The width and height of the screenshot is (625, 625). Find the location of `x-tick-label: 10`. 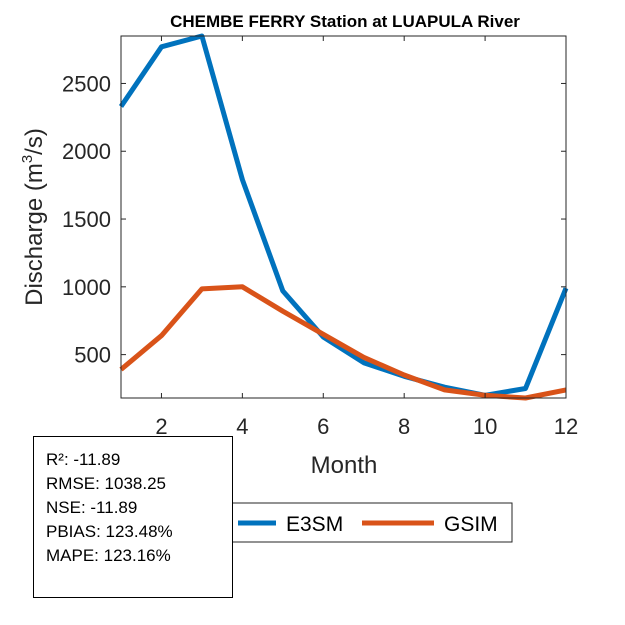

x-tick-label: 10 is located at coordinates (485, 426).